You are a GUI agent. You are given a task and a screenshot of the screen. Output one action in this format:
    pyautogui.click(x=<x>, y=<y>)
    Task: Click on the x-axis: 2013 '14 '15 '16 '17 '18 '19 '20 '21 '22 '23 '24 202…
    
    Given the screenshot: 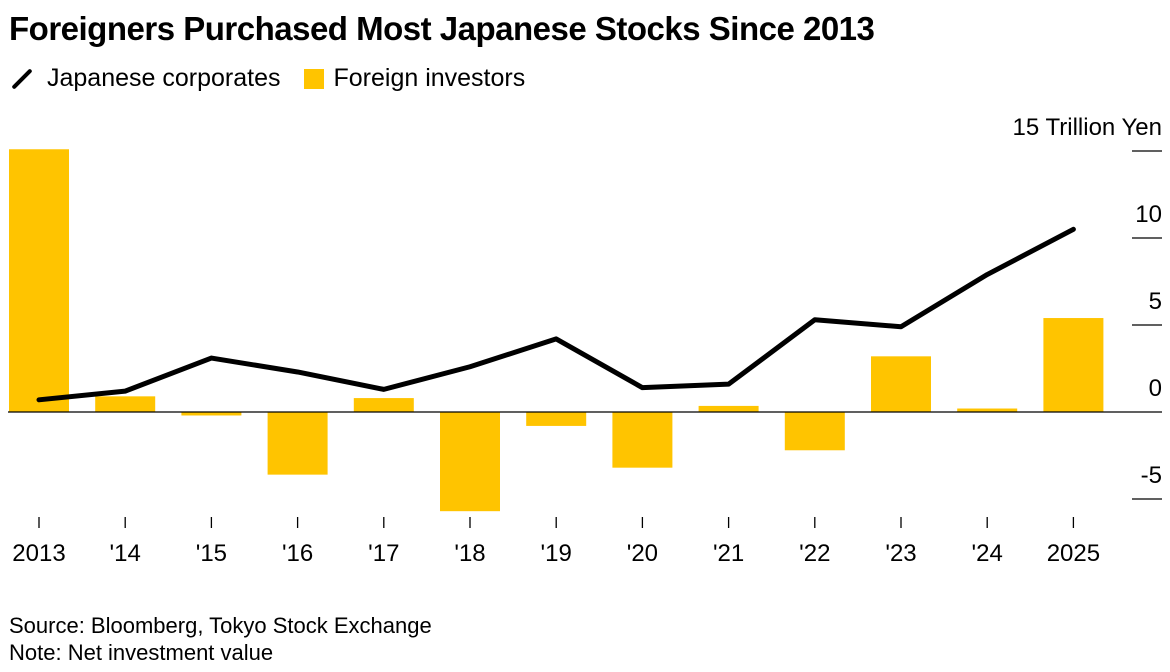 What is the action you would take?
    pyautogui.click(x=556, y=542)
    